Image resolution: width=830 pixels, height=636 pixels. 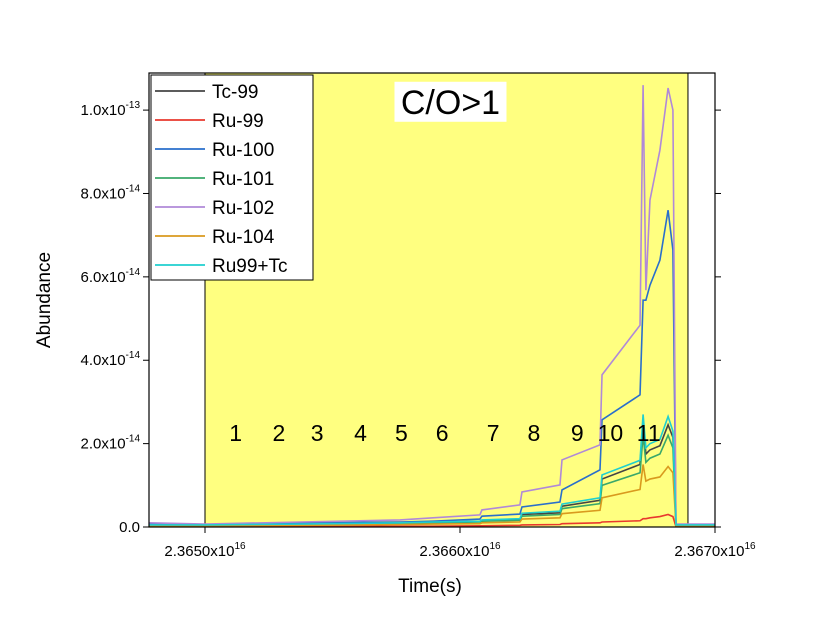 I want to click on y-tick-label: 6.0x10⁻¹⁴, so click(x=111, y=276).